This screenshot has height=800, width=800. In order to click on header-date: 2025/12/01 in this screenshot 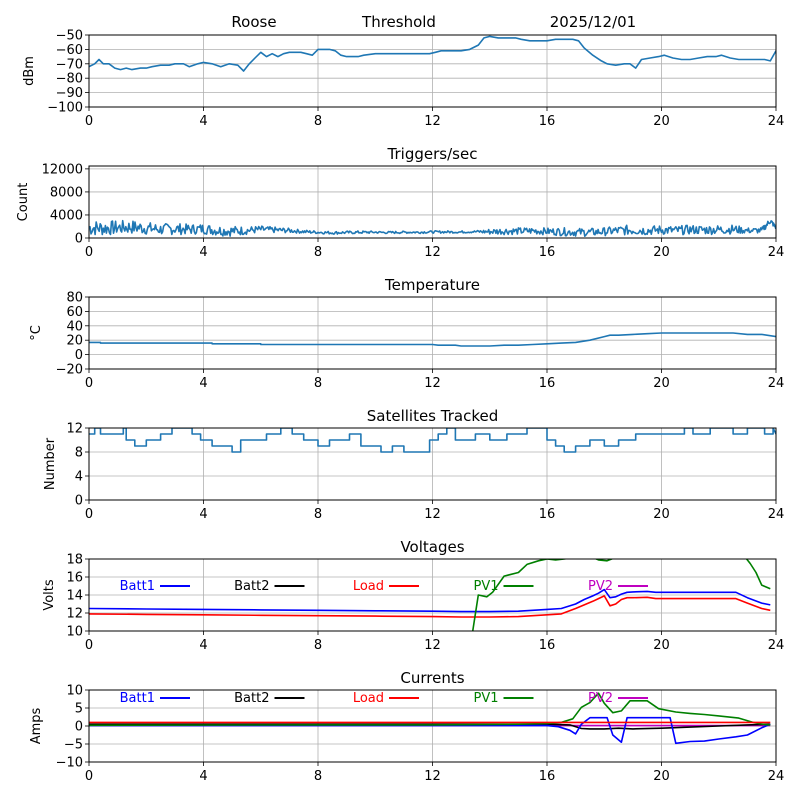, I will do `click(593, 22)`.